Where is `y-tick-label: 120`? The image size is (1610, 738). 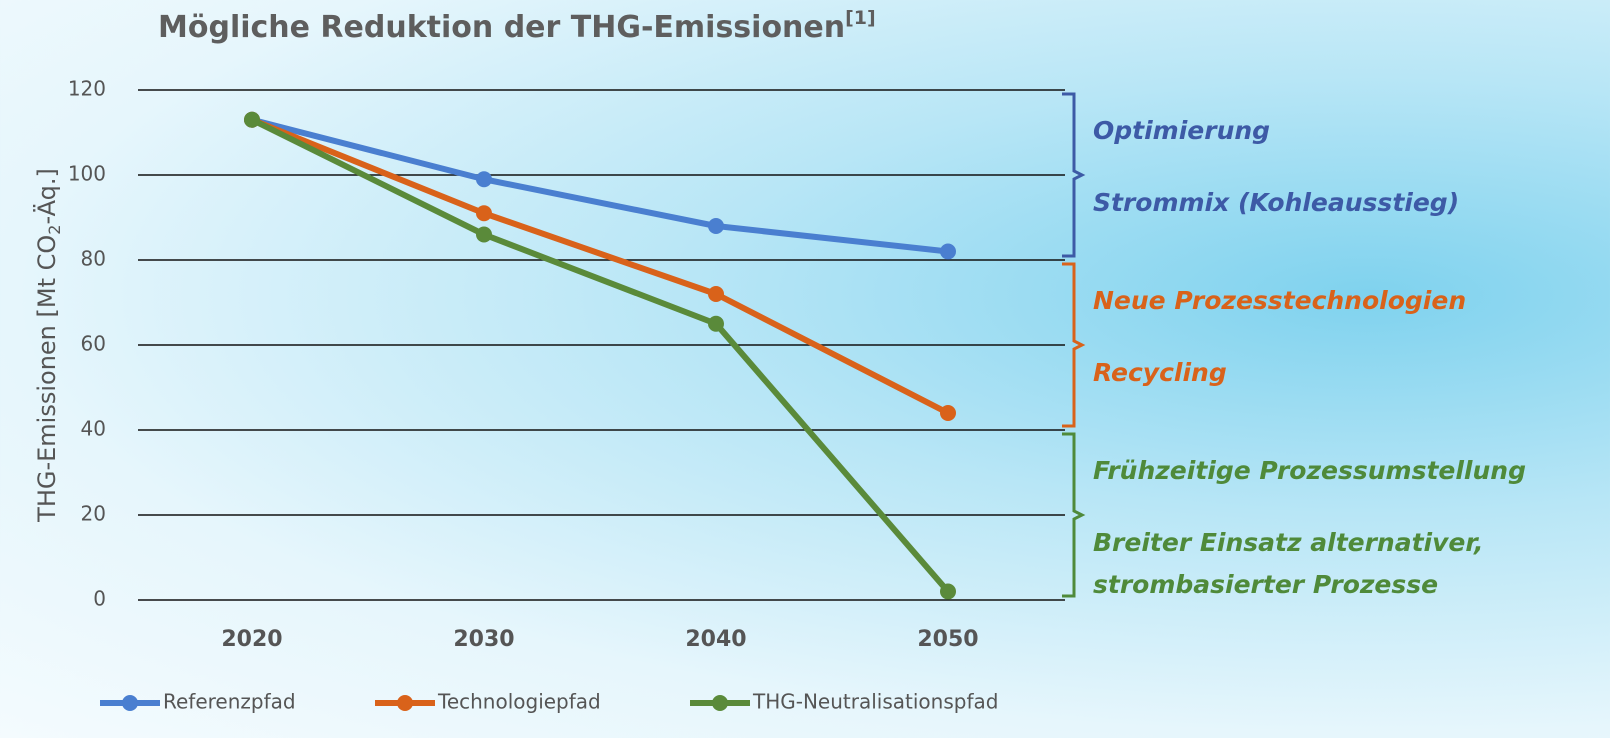 y-tick-label: 120 is located at coordinates (87, 89).